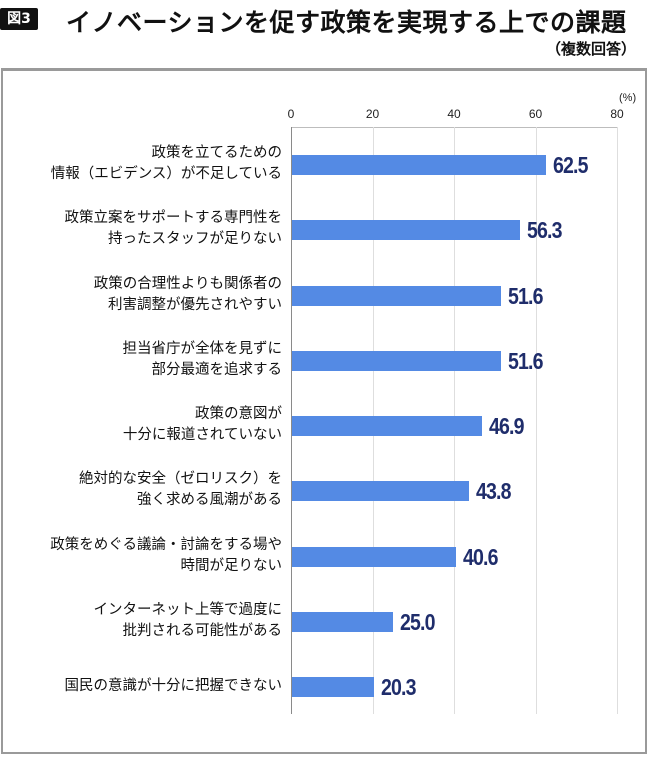  I want to click on figure-badge: 図3, so click(19, 19).